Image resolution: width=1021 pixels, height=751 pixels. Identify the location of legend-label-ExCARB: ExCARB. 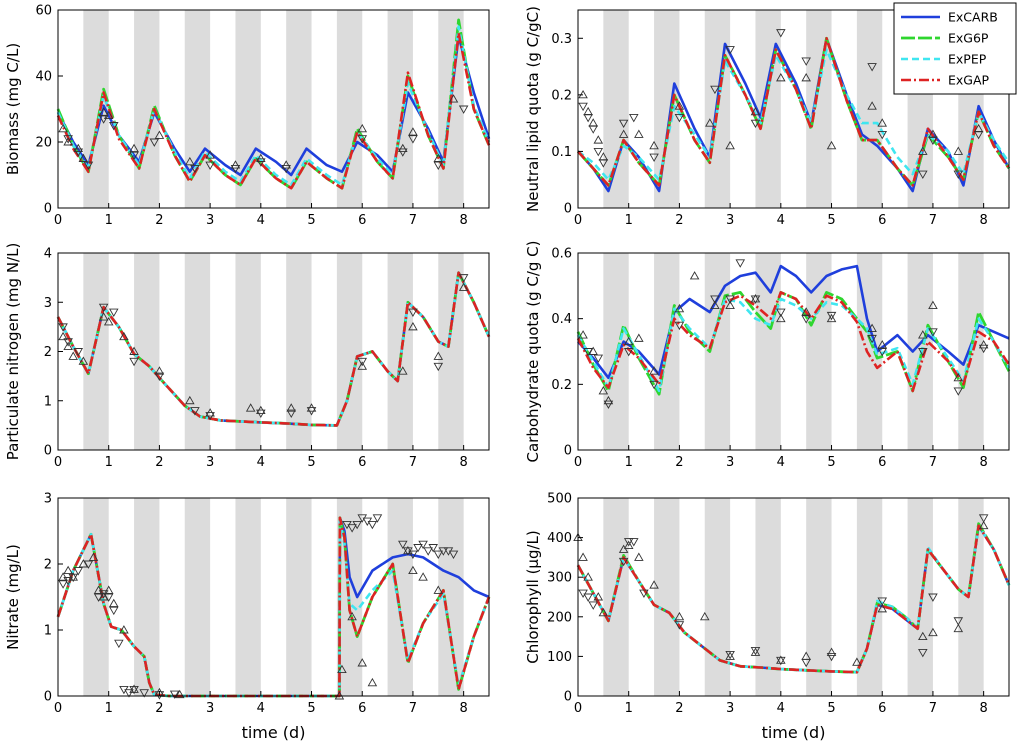
(973, 17).